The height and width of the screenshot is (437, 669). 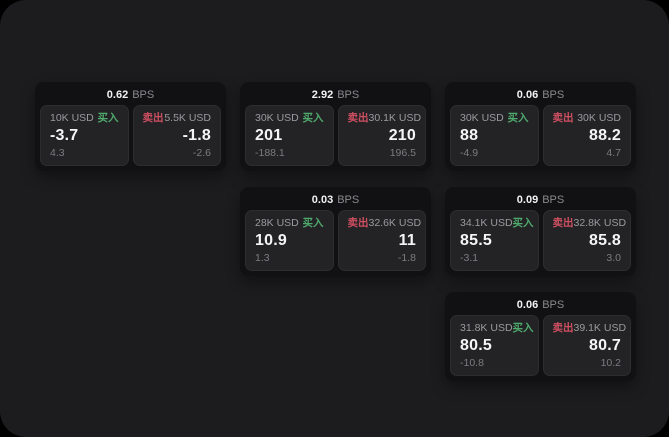 I want to click on buy-panel-top: 10K USD 买入, so click(x=84, y=118).